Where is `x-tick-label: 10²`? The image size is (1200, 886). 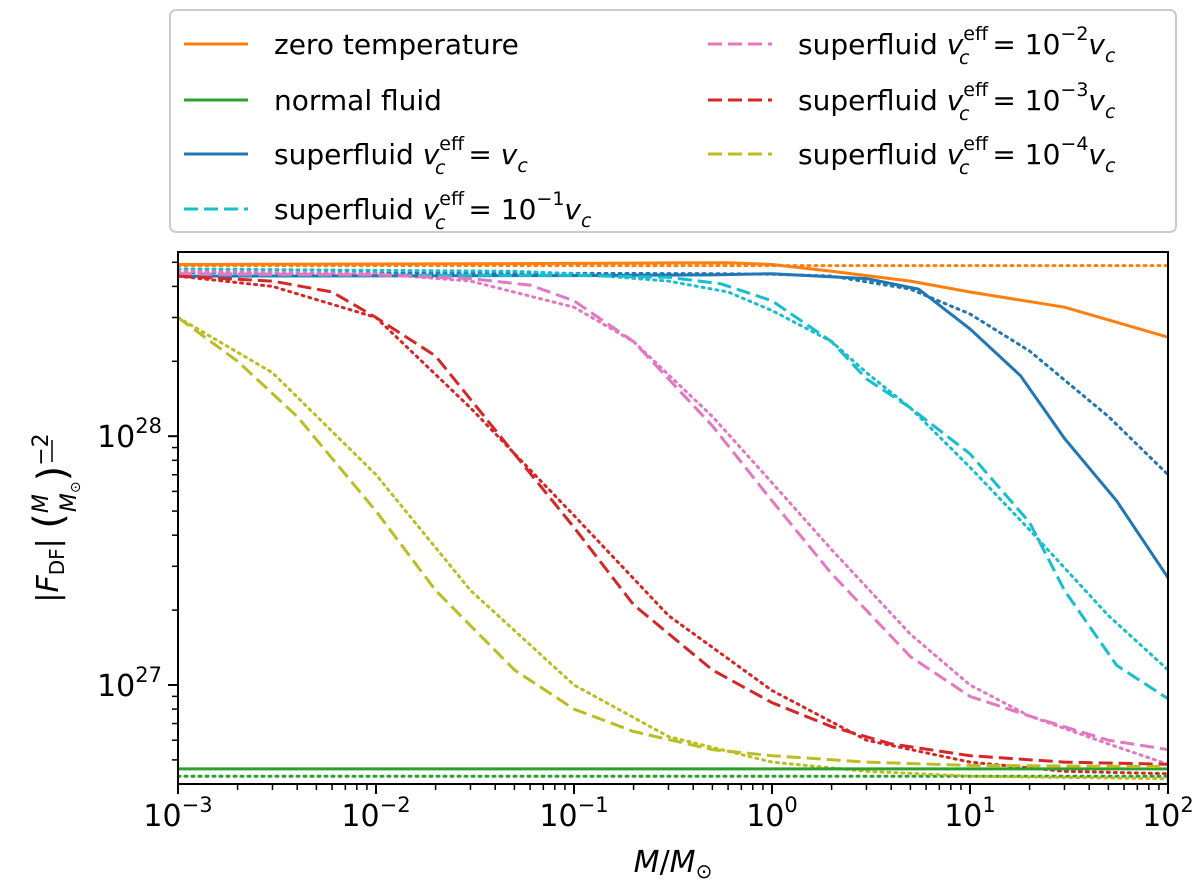 x-tick-label: 10² is located at coordinates (1168, 813).